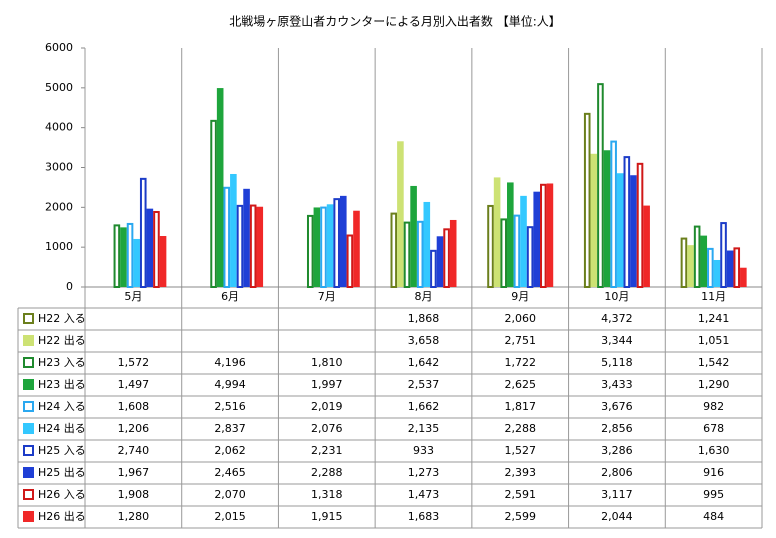  Describe the element at coordinates (59, 87) in the screenshot. I see `y-tick-label: 5000` at that location.